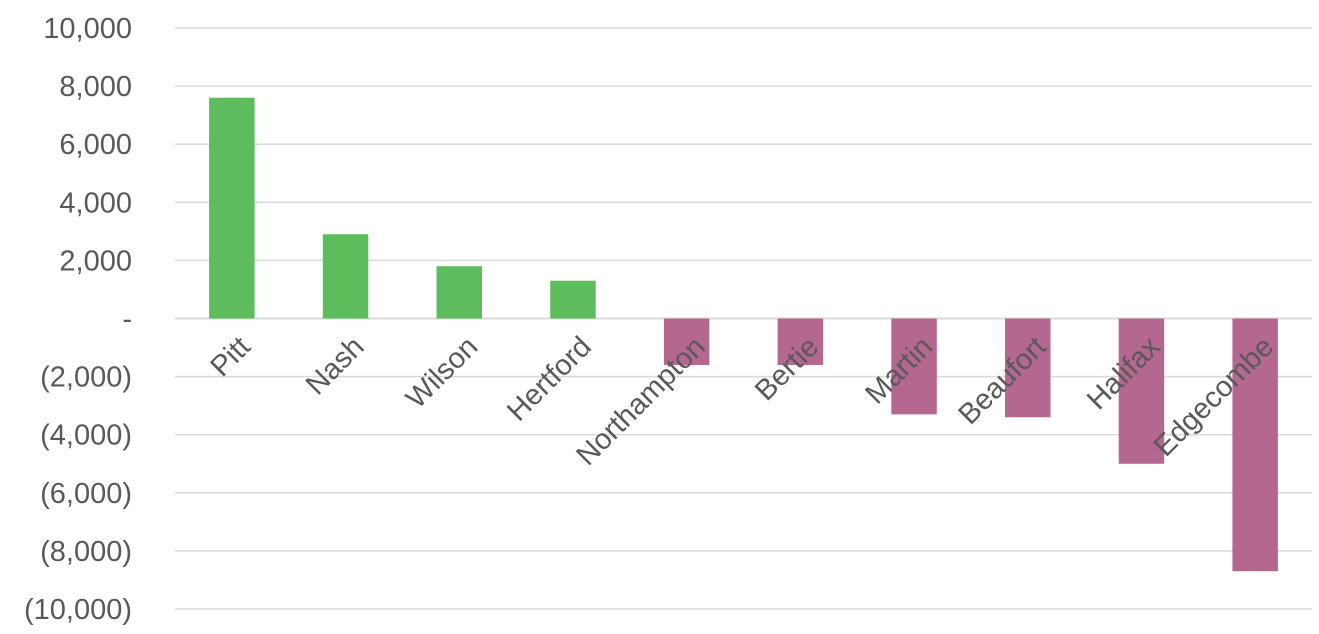 The image size is (1319, 634). Describe the element at coordinates (549, 379) in the screenshot. I see `category-label-hertford: Hertford` at that location.